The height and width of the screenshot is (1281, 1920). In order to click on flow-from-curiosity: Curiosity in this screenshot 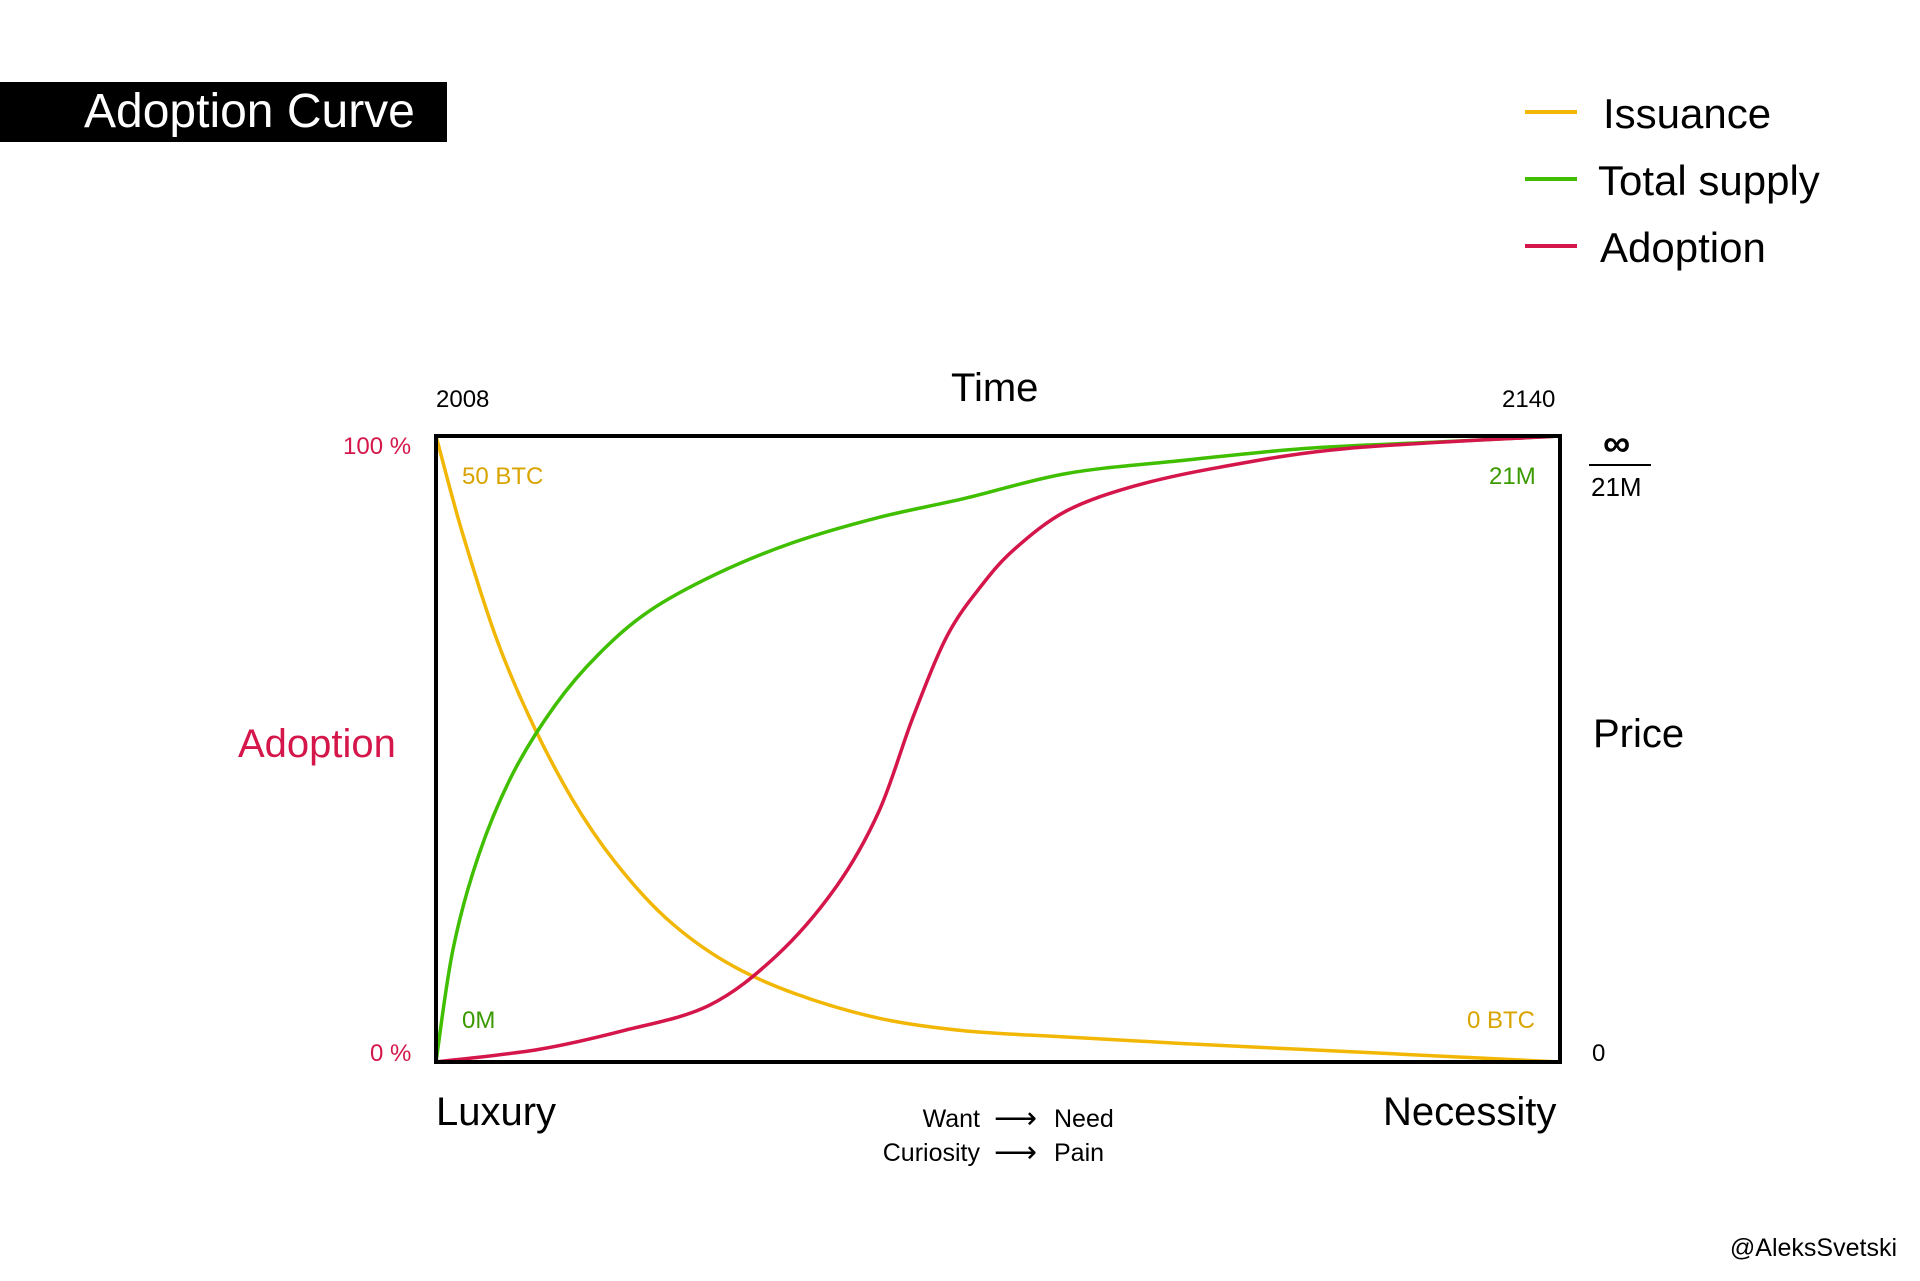, I will do `click(931, 1153)`.